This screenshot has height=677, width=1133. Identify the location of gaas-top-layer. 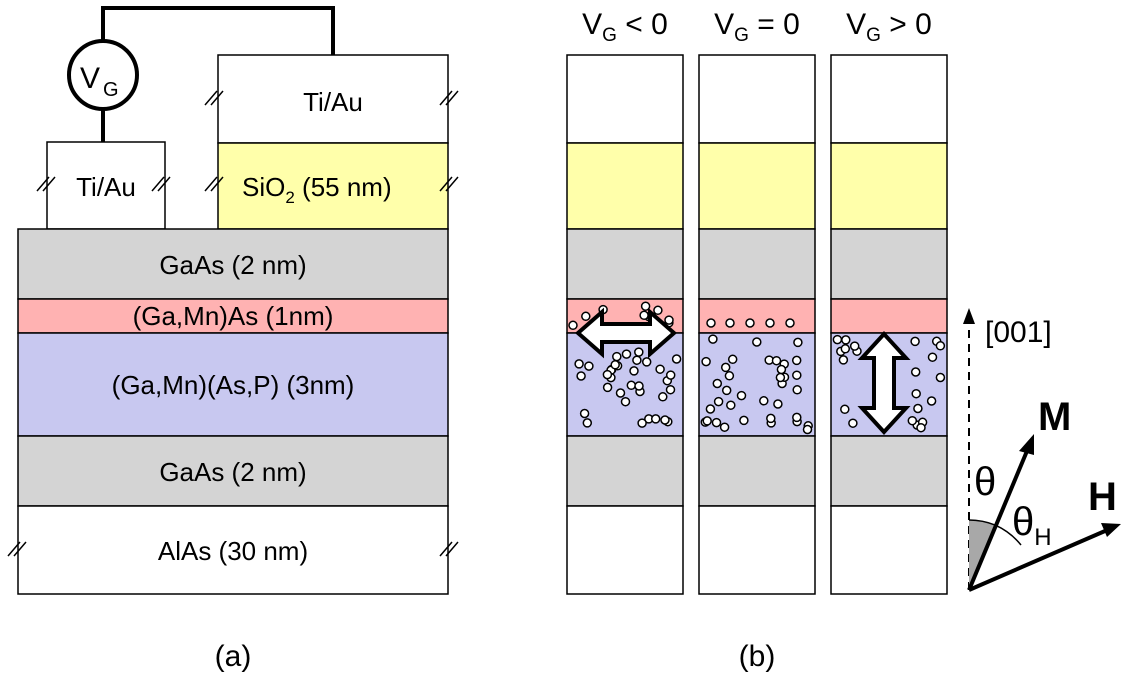
(233, 264).